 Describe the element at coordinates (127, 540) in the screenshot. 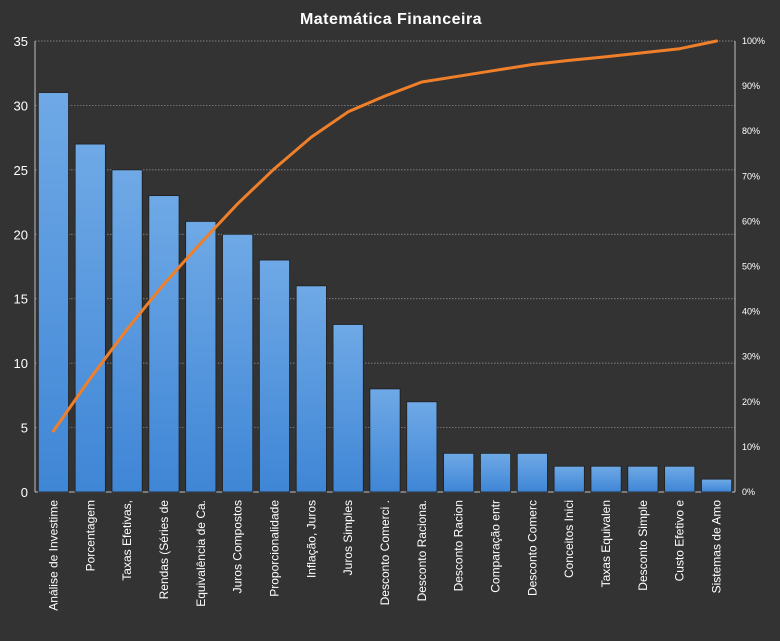

I see `x-tick-label: Taxas Efetivas,` at that location.